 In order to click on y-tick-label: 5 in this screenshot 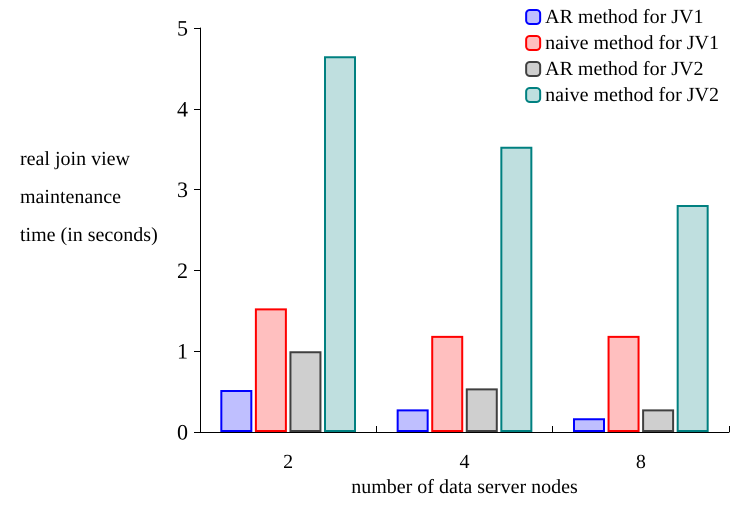, I will do `click(182, 28)`.